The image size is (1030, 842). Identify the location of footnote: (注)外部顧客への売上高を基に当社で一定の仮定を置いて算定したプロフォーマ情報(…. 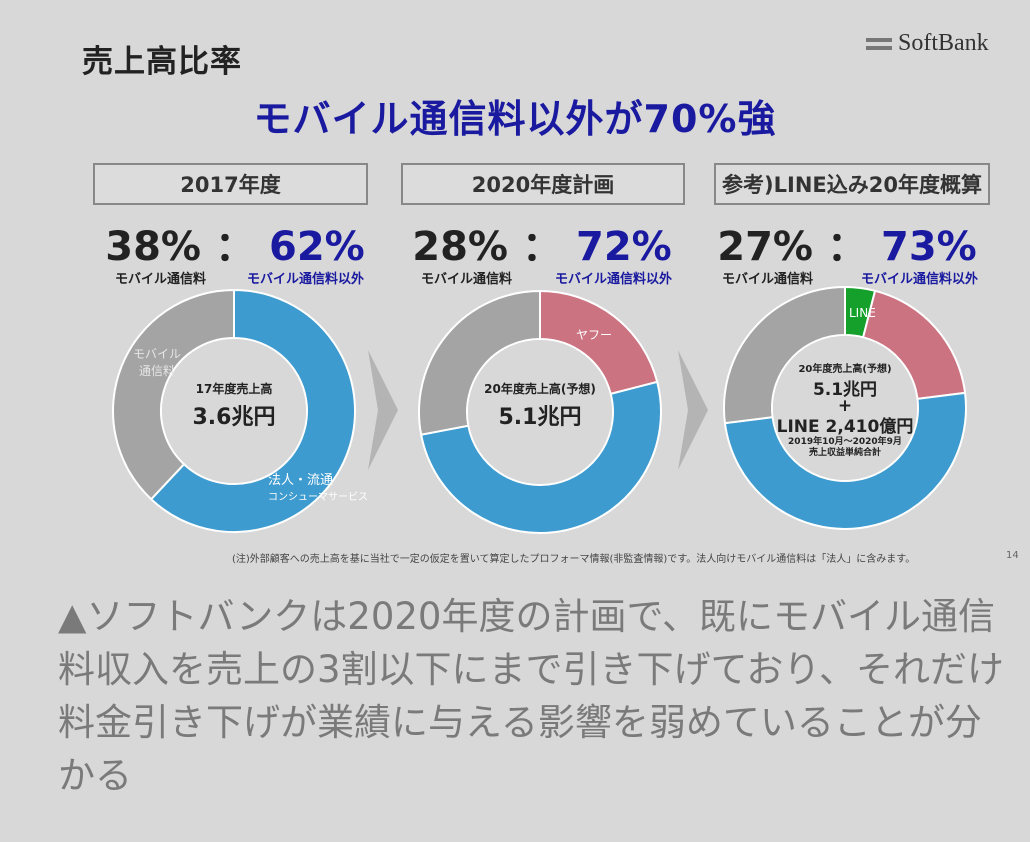
(574, 559).